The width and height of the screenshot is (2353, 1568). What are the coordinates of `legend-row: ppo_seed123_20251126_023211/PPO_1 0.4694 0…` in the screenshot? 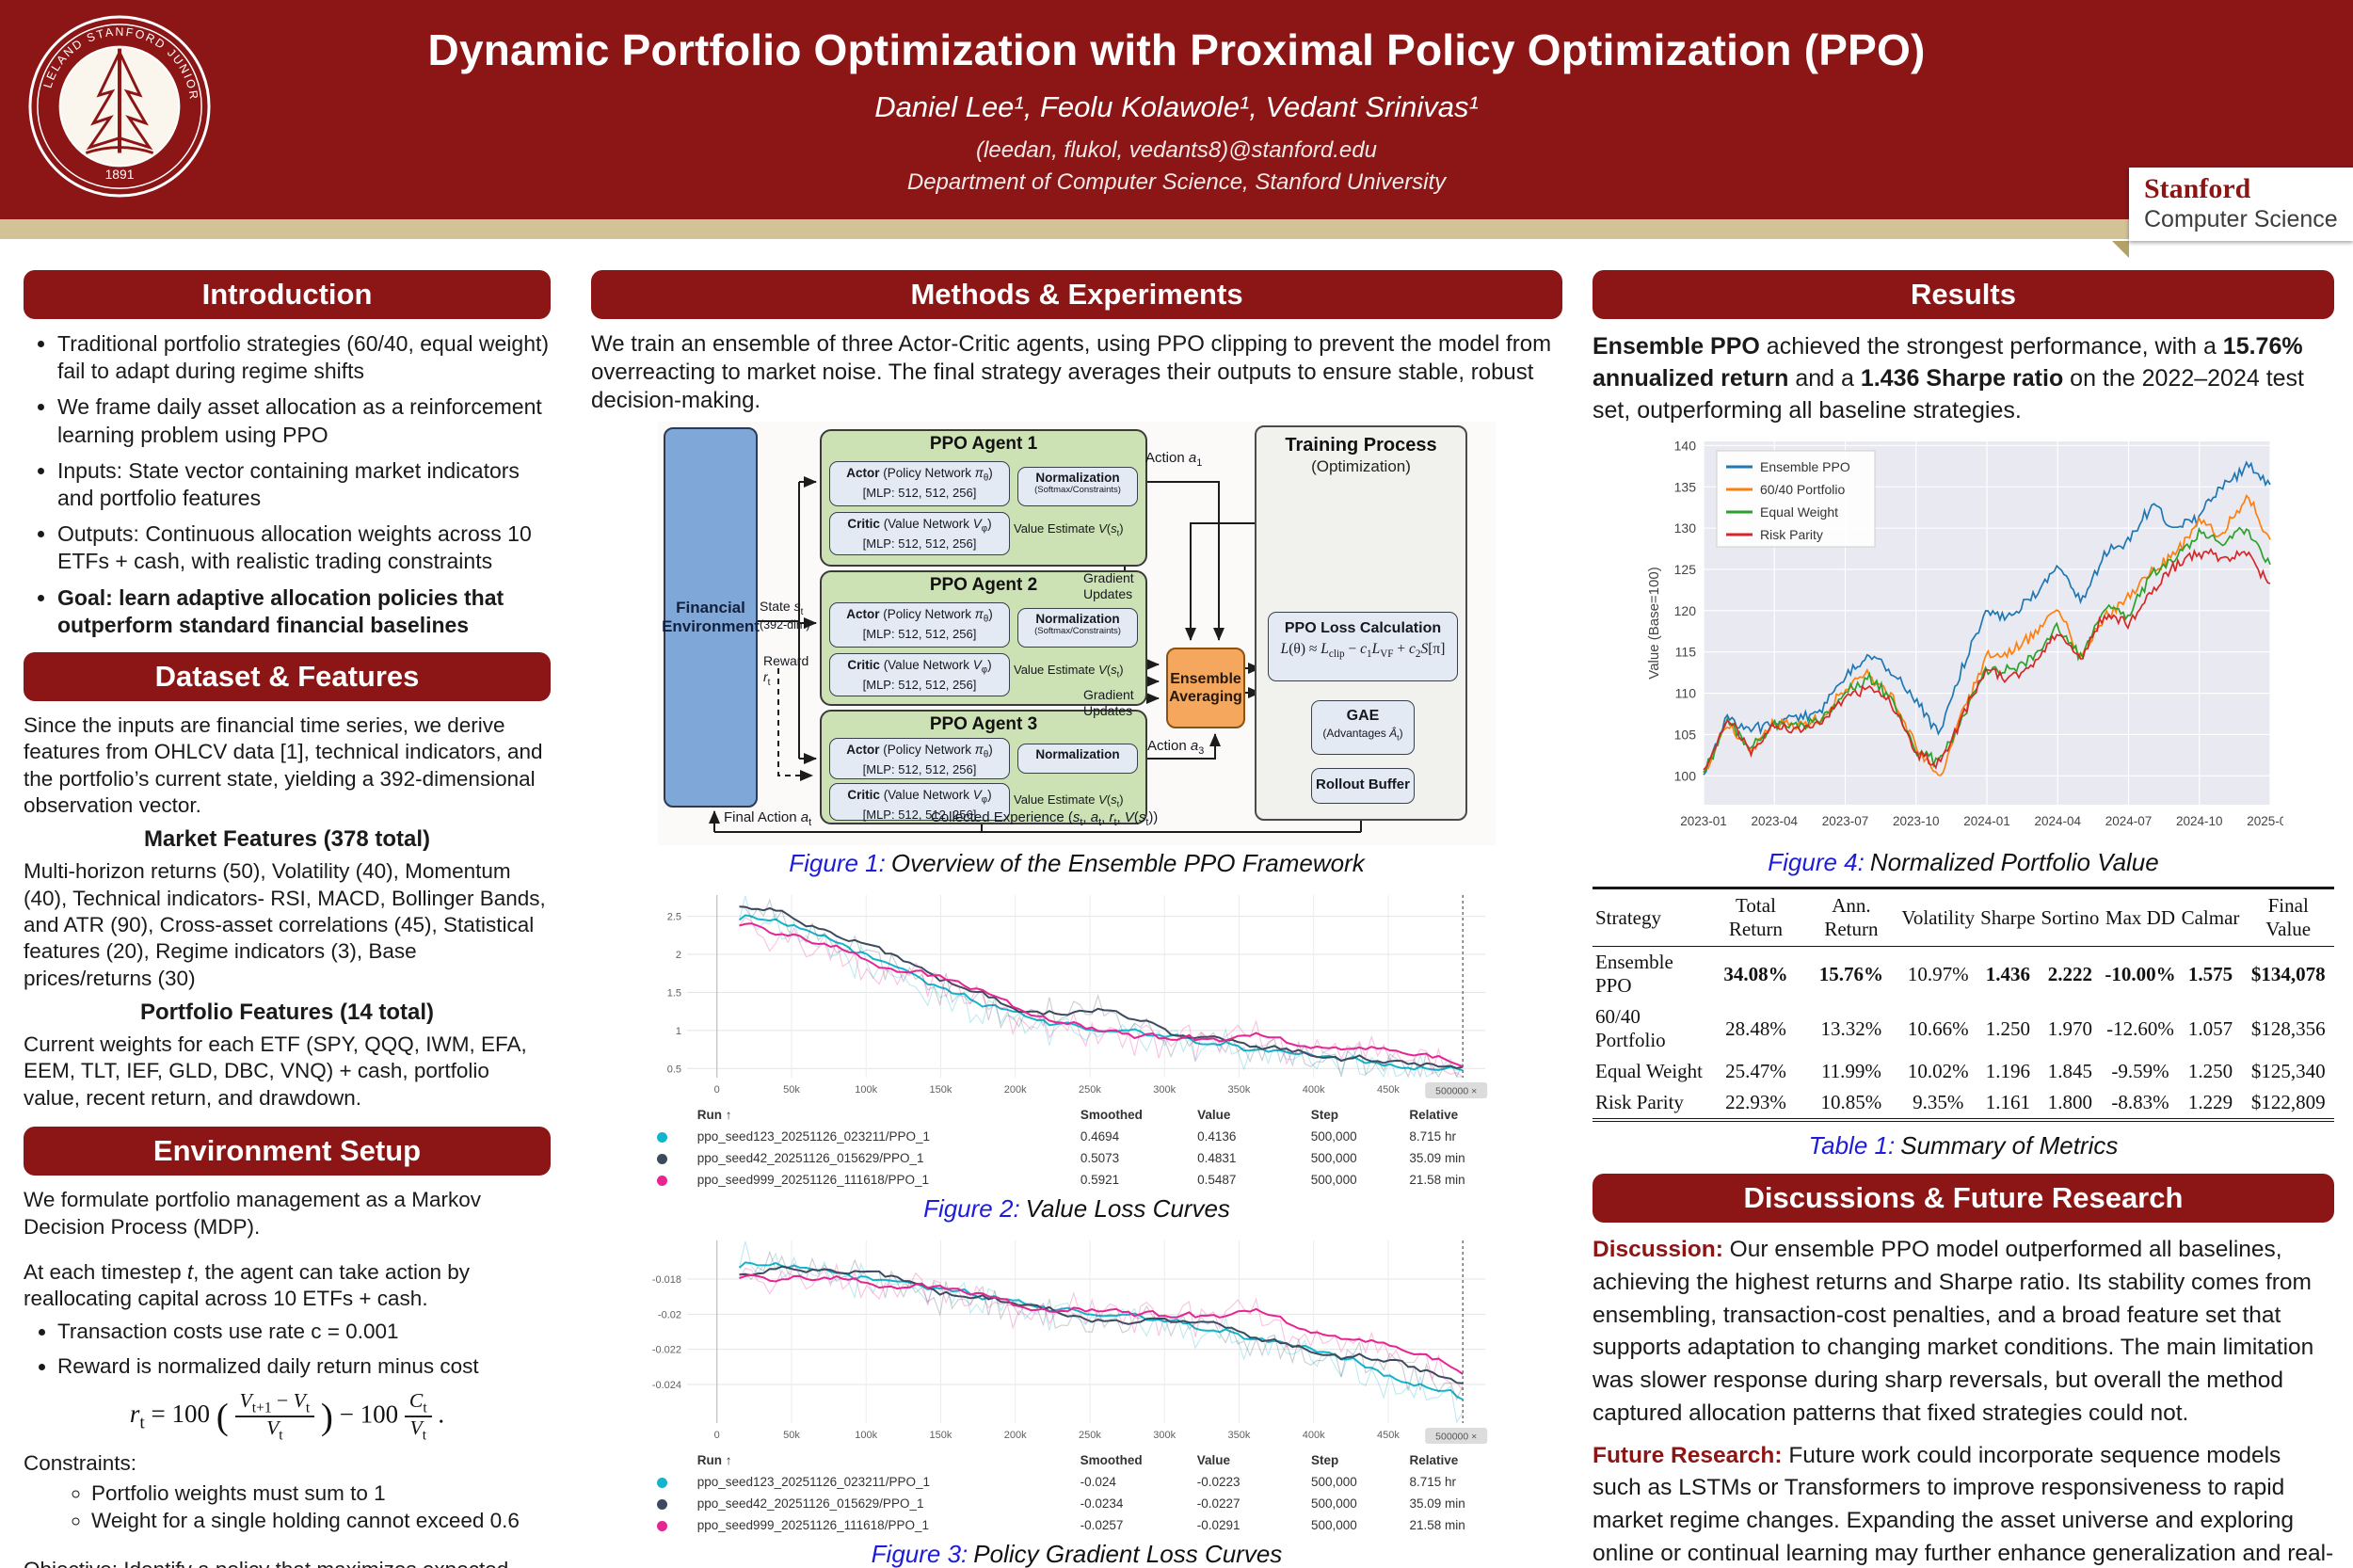 It's located at (1077, 1136).